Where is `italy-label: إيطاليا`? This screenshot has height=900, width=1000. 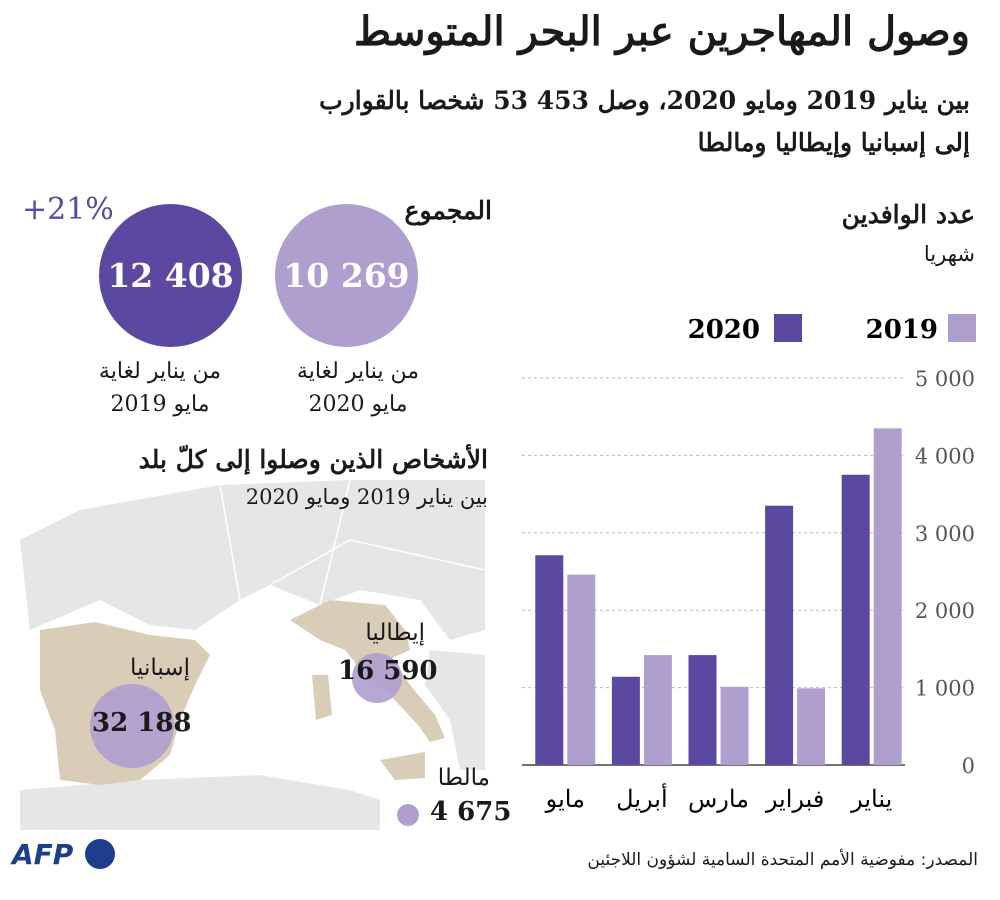
italy-label: إيطاليا is located at coordinates (395, 633).